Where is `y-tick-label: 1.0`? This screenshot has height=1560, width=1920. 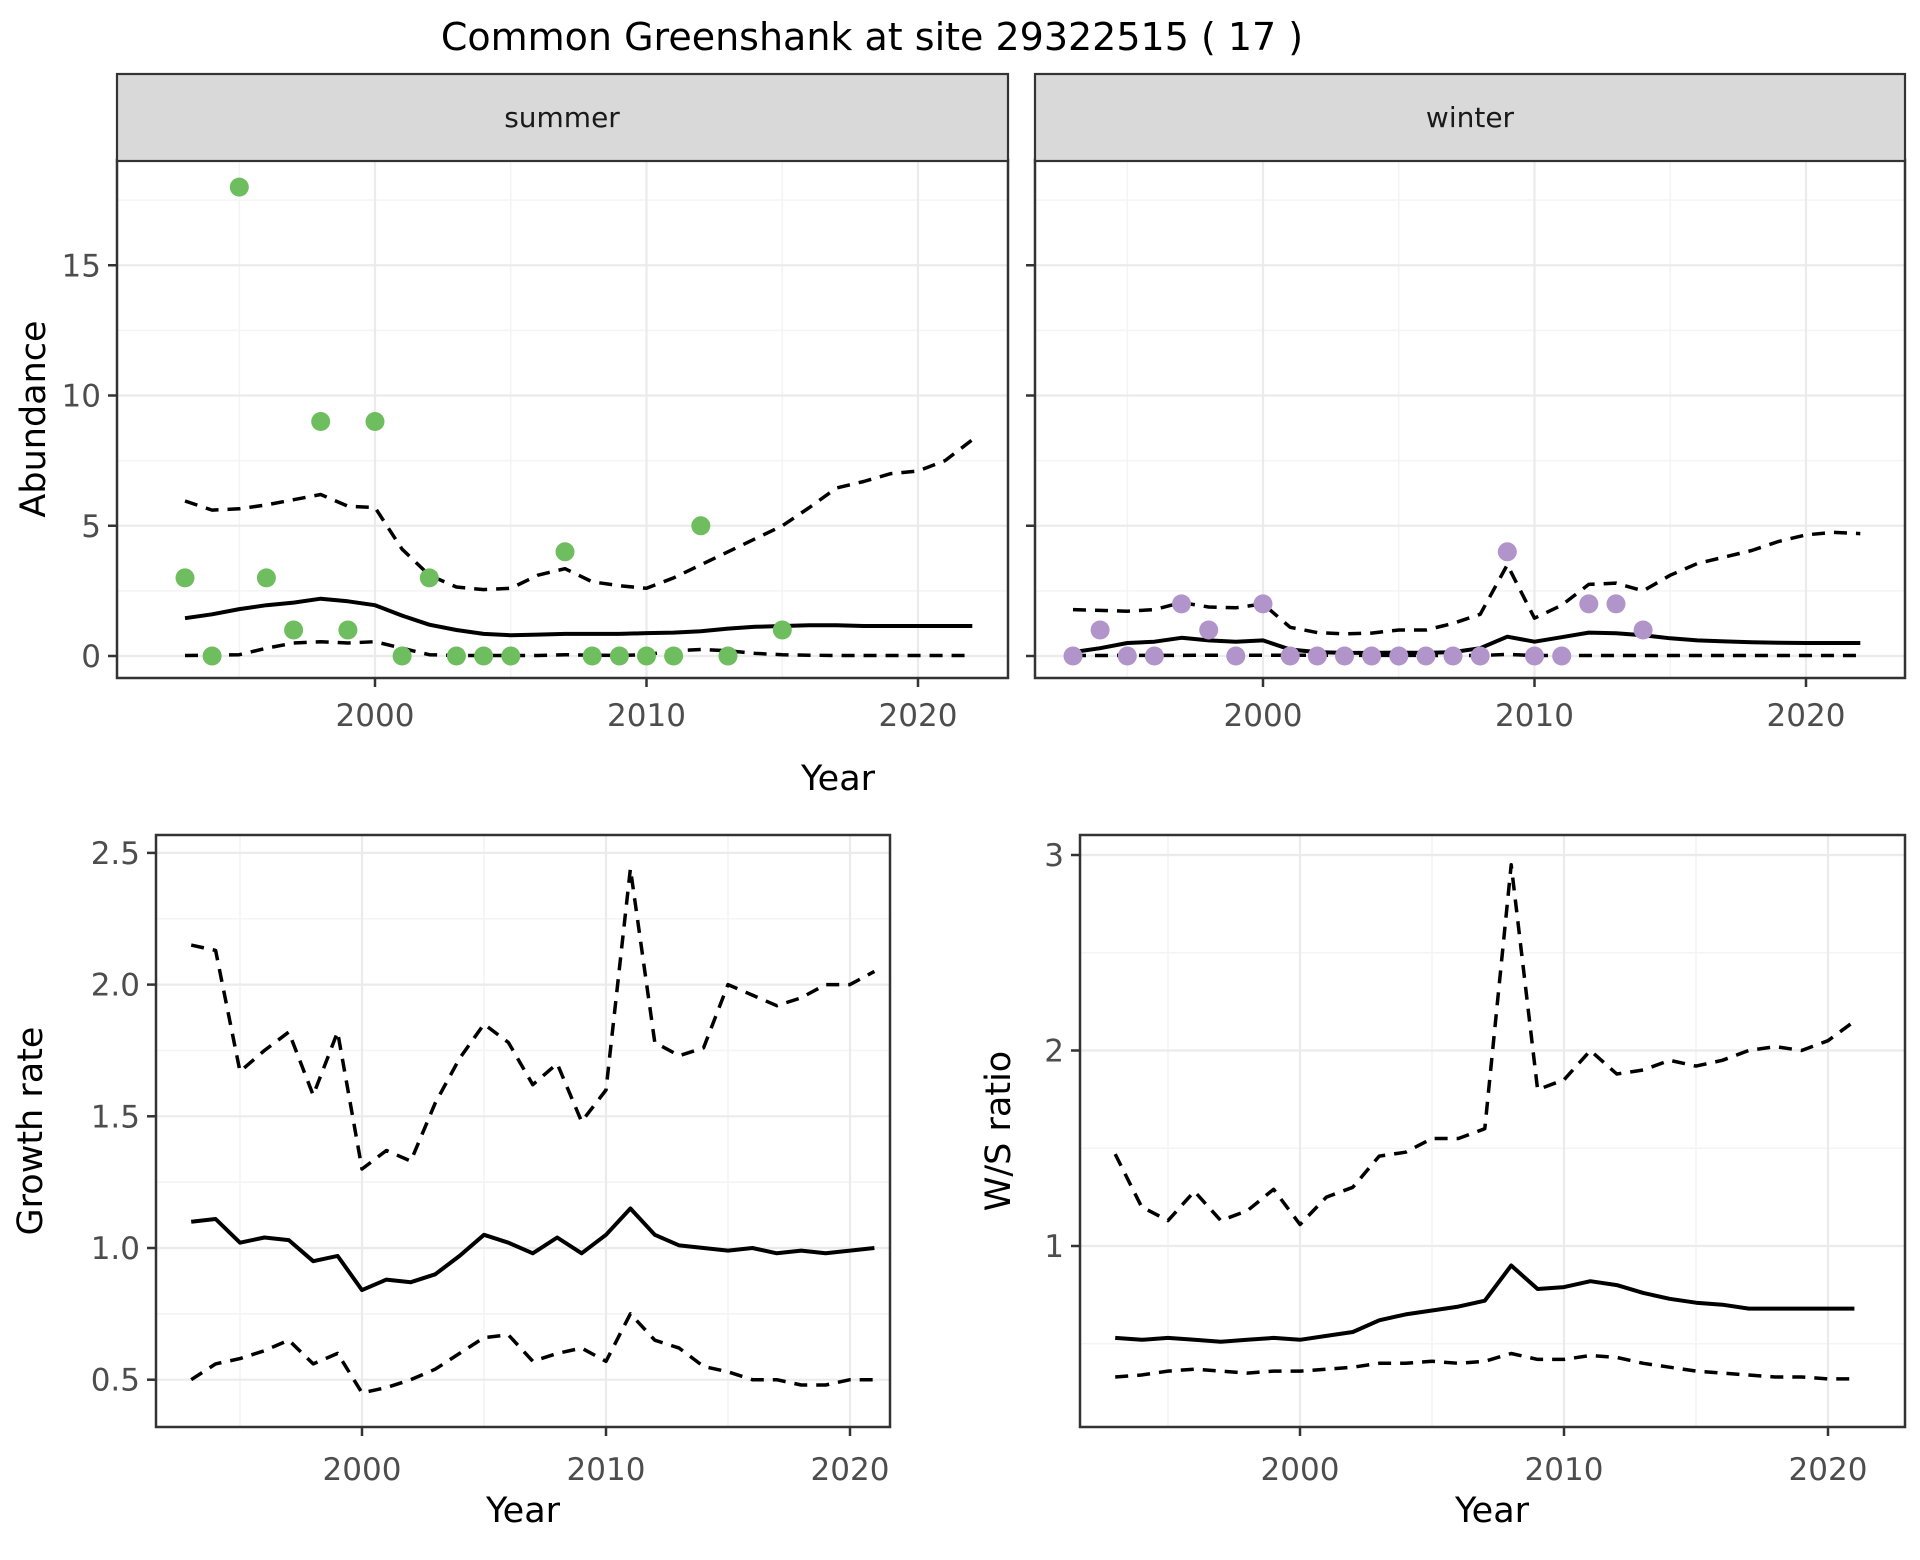 y-tick-label: 1.0 is located at coordinates (115, 1249).